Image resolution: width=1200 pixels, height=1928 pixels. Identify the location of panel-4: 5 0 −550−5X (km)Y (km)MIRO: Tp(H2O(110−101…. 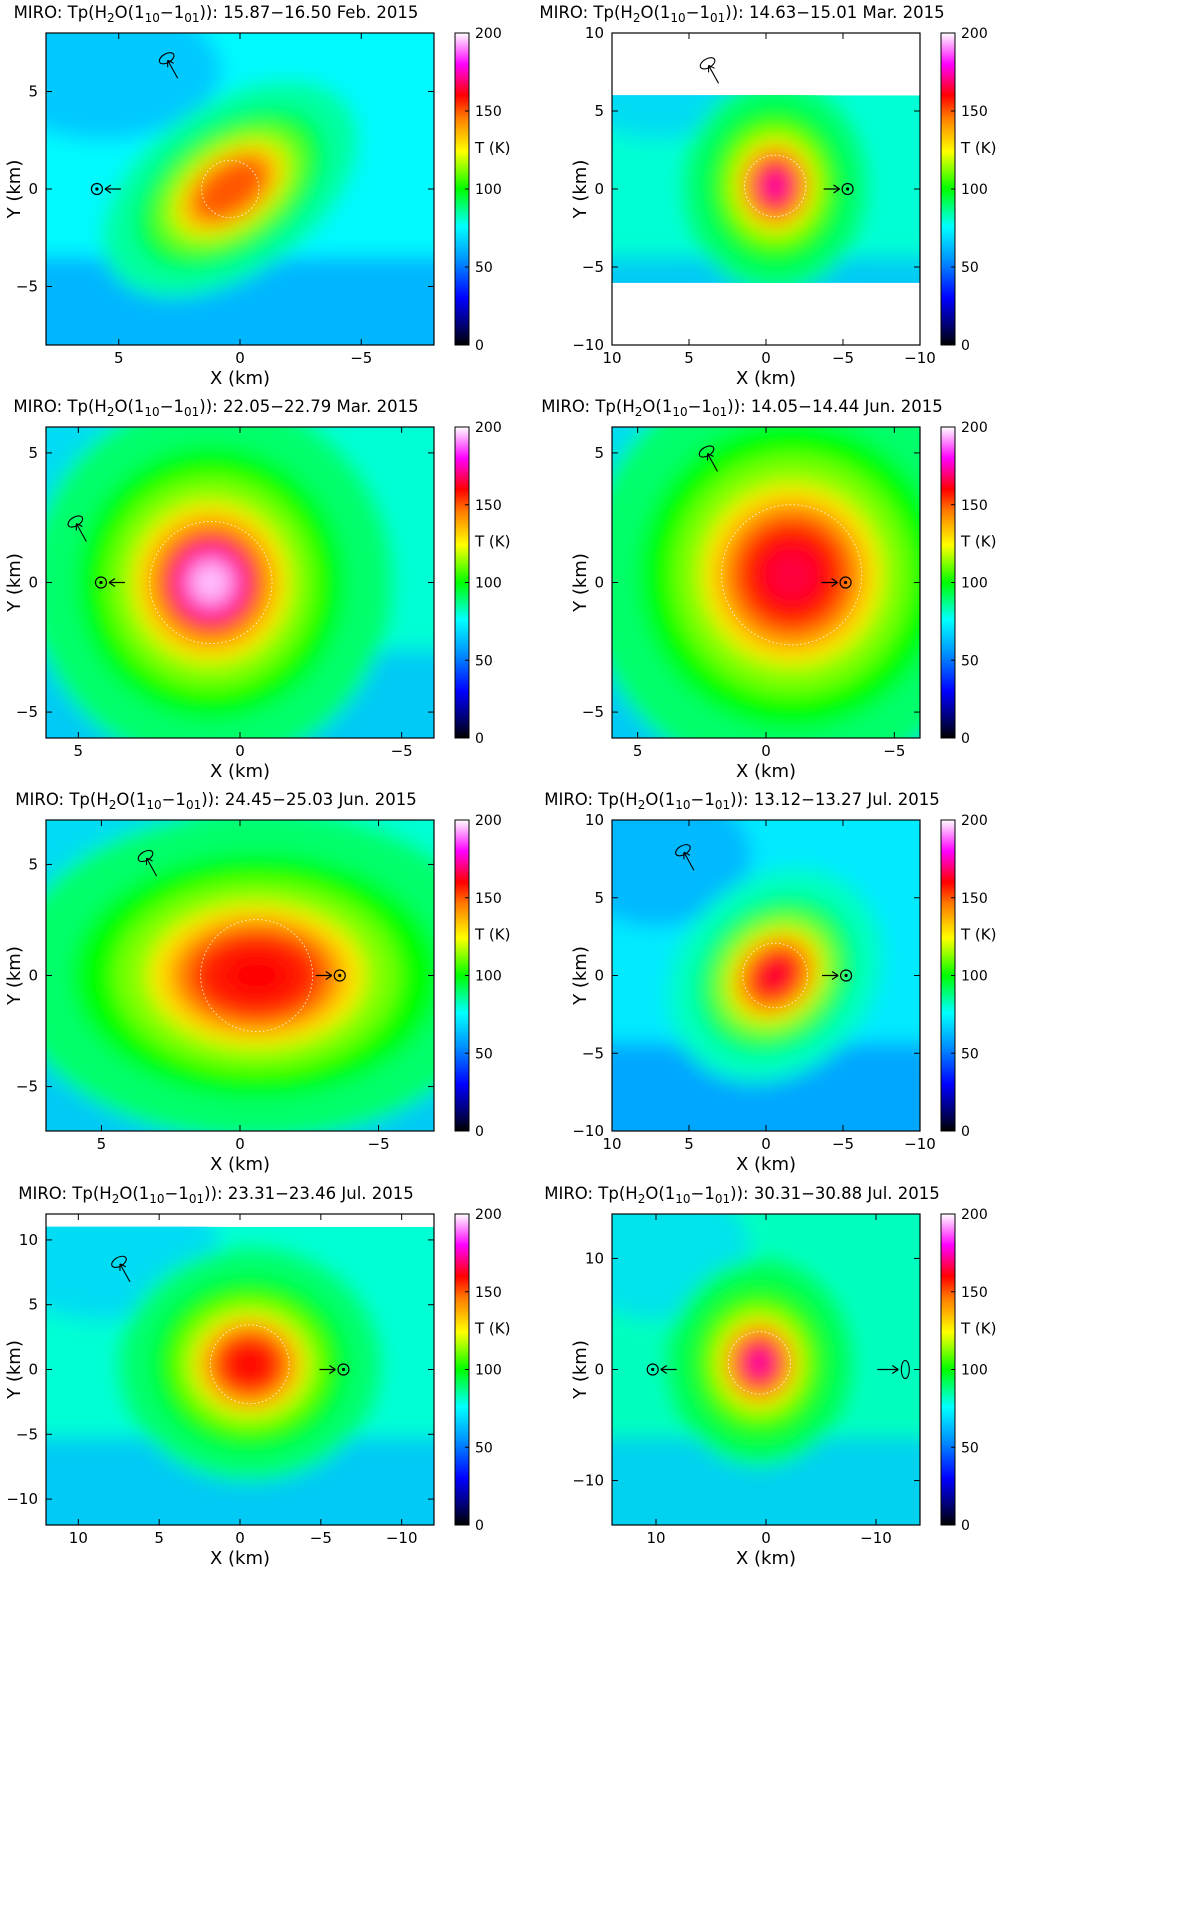
(768, 589).